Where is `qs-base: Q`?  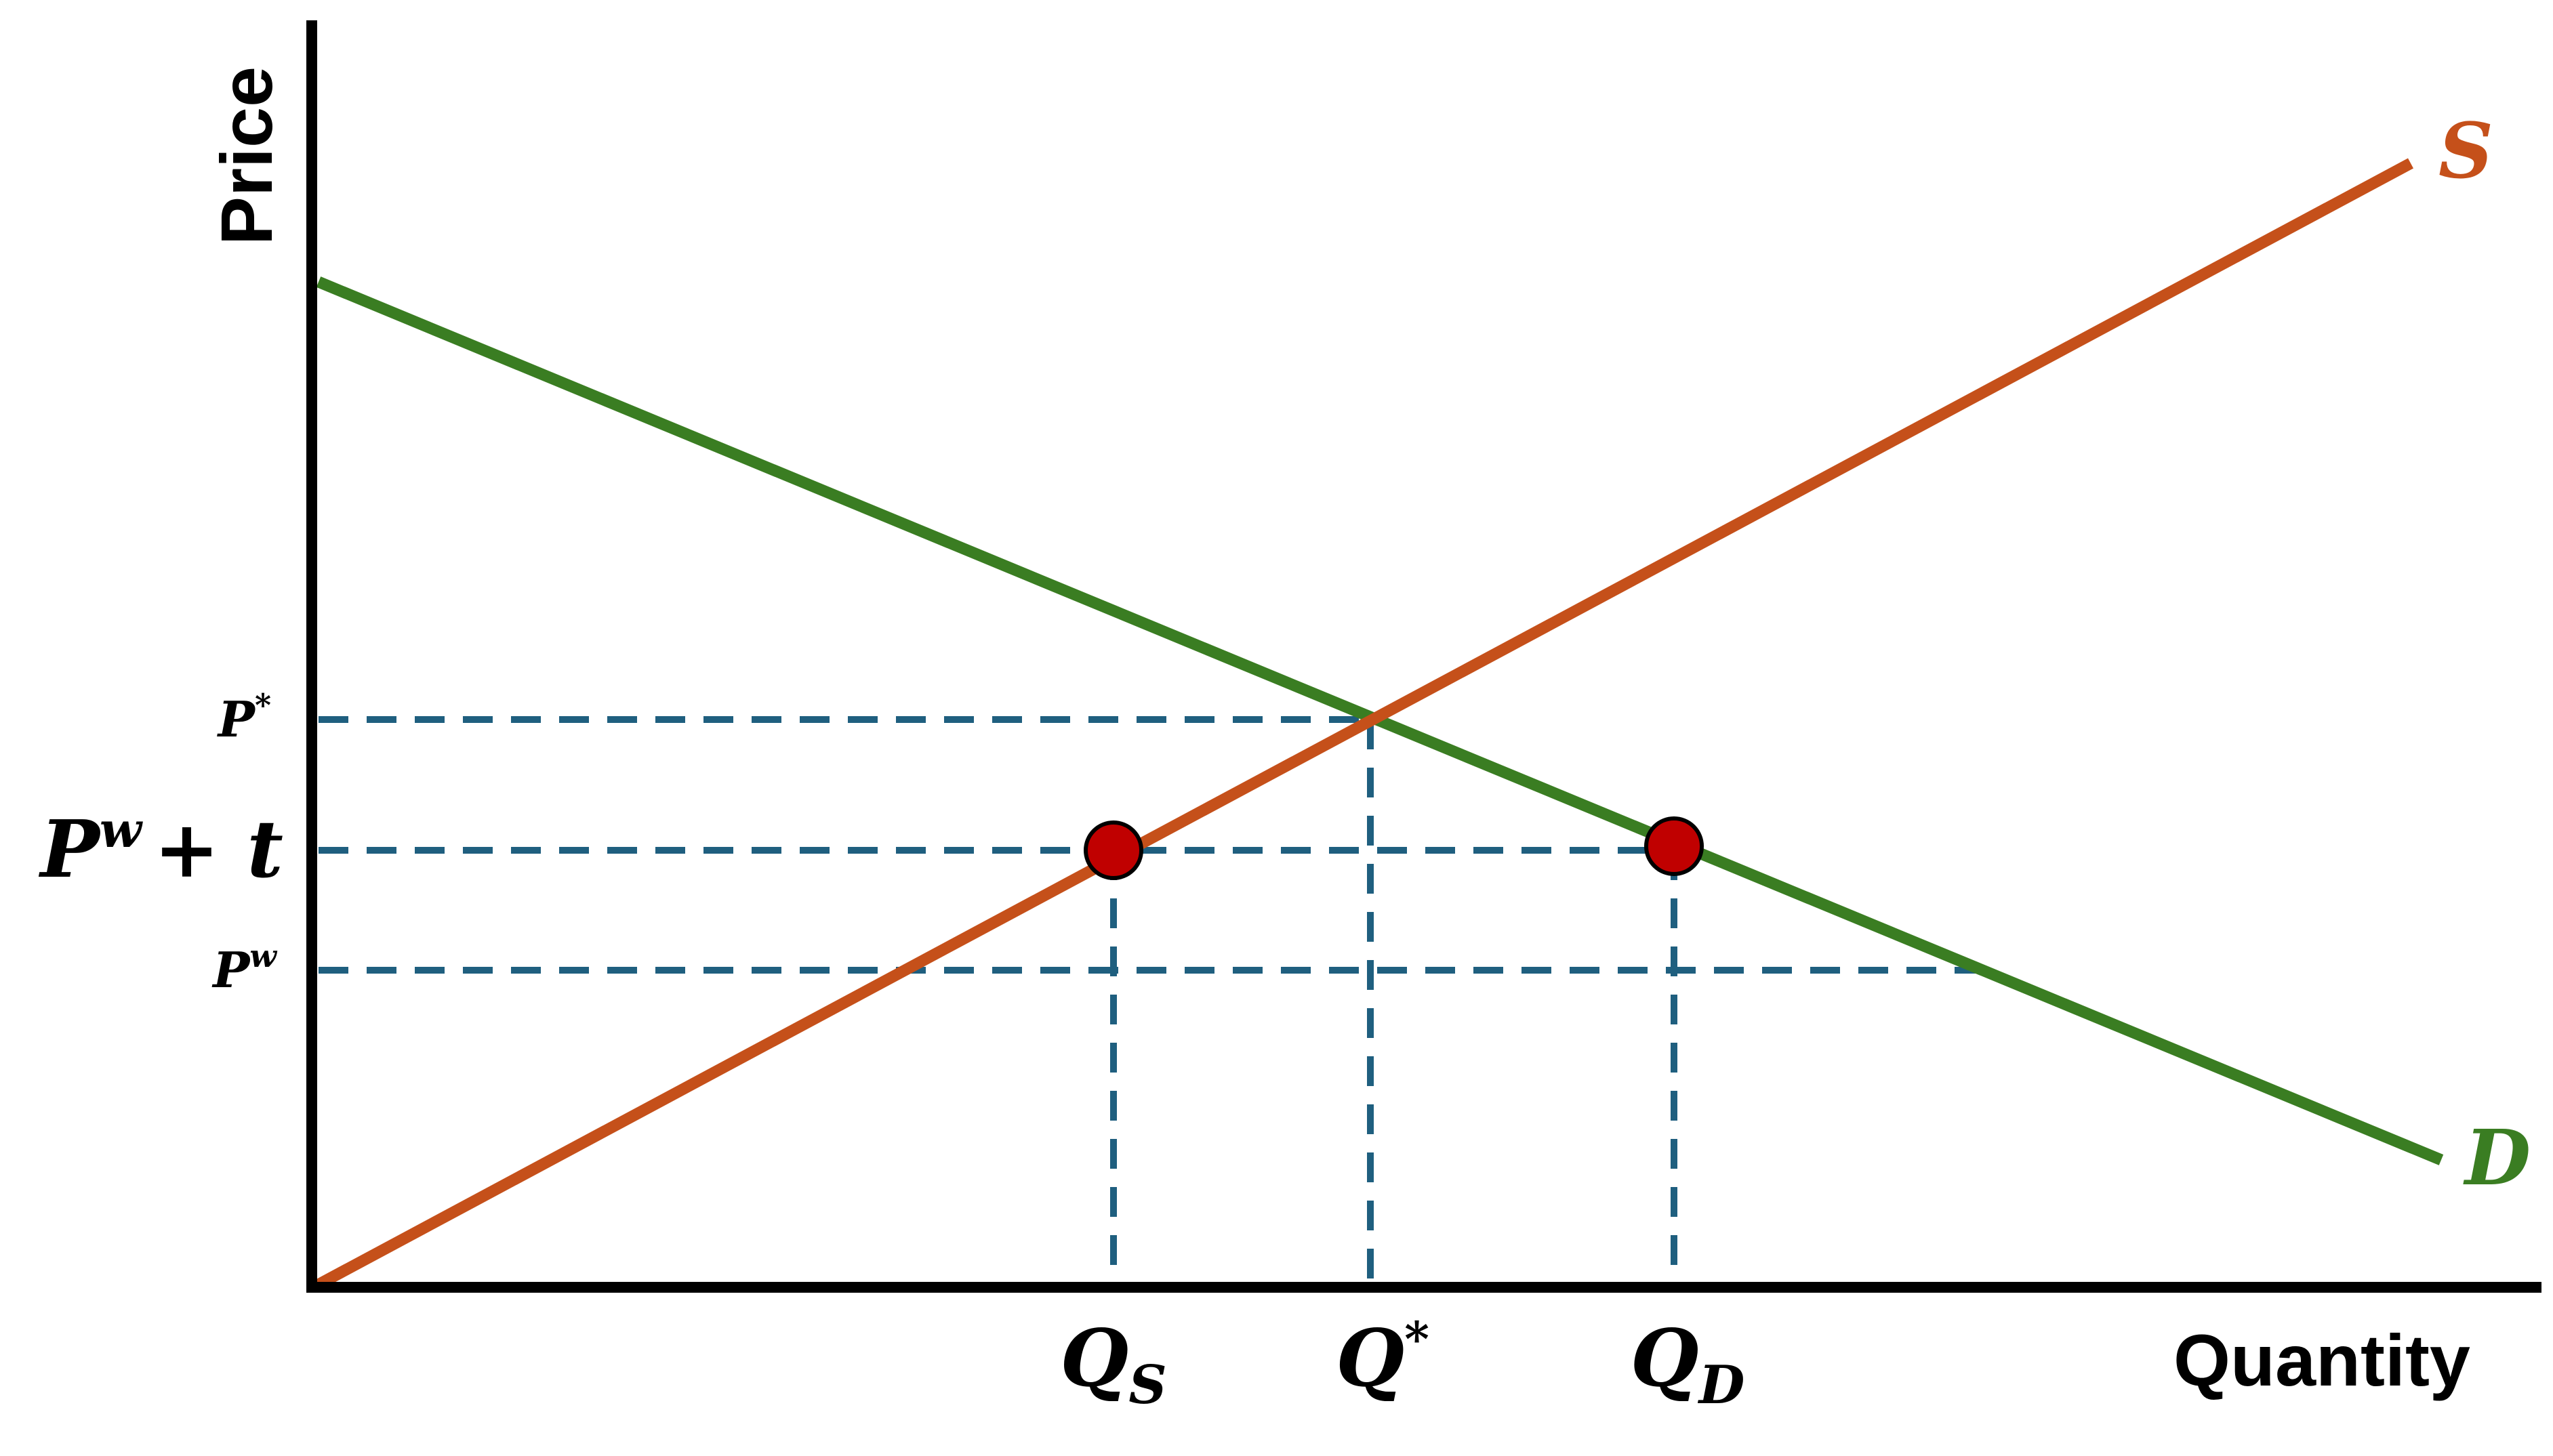
qs-base: Q is located at coordinates (1094, 1358).